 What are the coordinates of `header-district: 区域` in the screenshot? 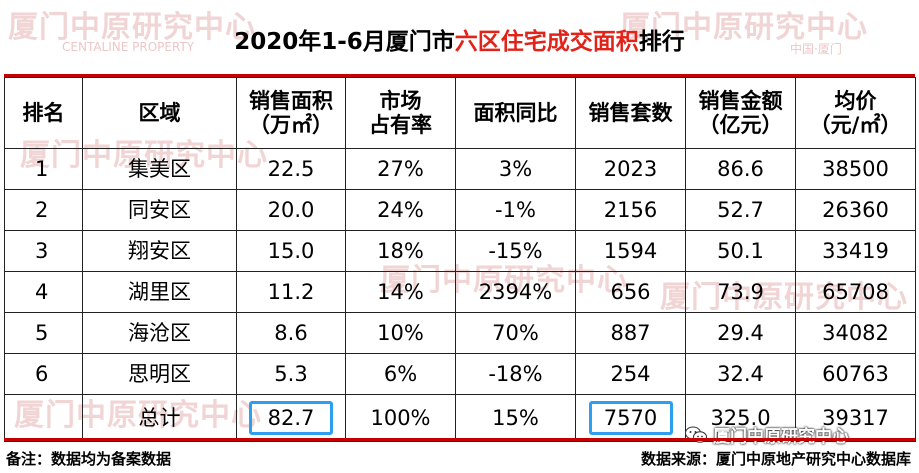 It's located at (159, 113).